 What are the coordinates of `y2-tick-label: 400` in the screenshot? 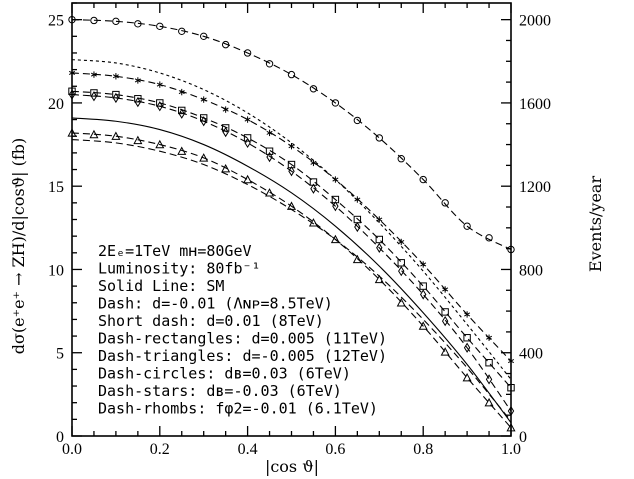 It's located at (531, 354).